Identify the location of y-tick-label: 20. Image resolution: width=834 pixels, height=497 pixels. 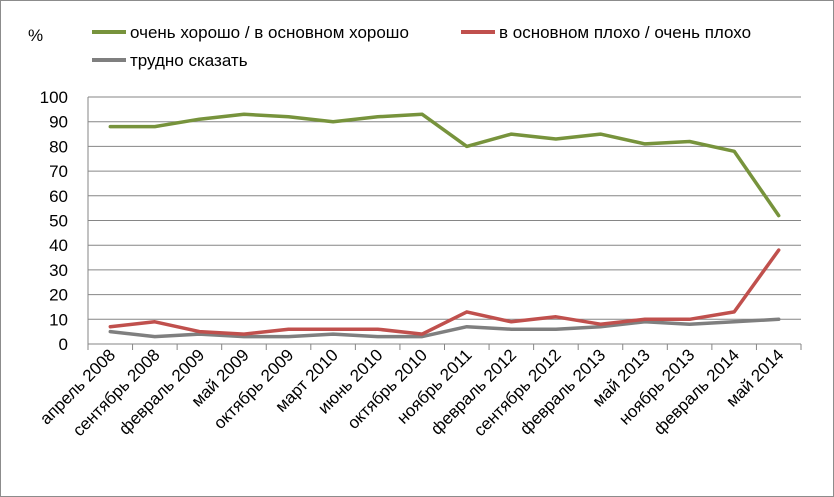
(58, 295).